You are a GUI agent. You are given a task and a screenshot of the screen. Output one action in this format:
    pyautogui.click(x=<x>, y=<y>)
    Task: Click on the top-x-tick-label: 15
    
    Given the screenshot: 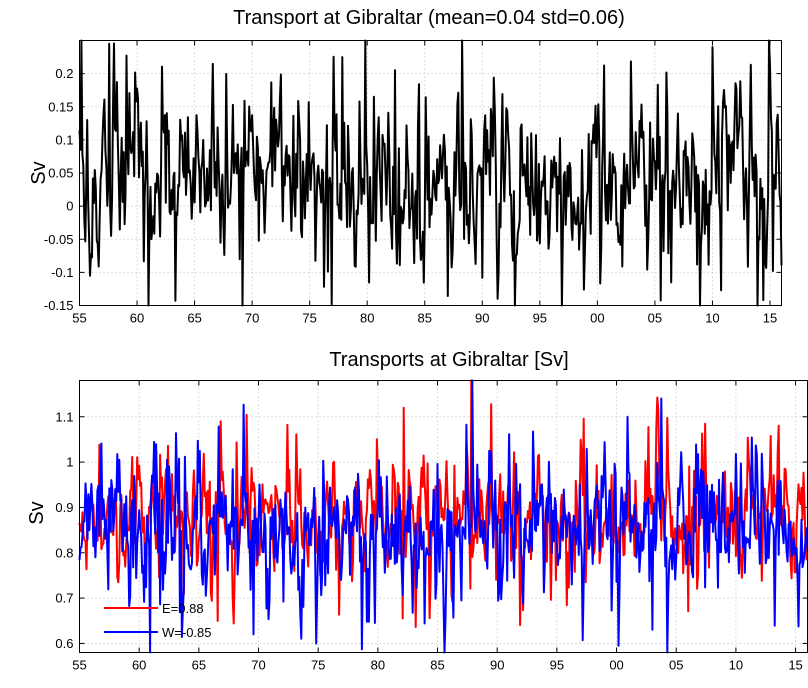 What is the action you would take?
    pyautogui.click(x=770, y=318)
    